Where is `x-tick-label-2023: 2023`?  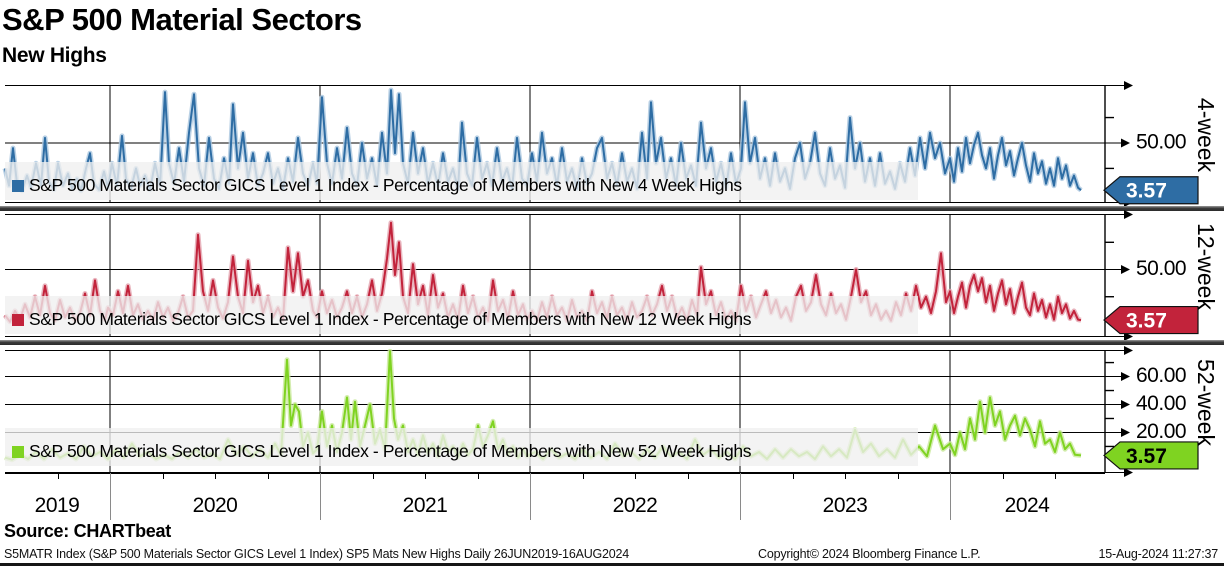
x-tick-label-2023: 2023 is located at coordinates (845, 505).